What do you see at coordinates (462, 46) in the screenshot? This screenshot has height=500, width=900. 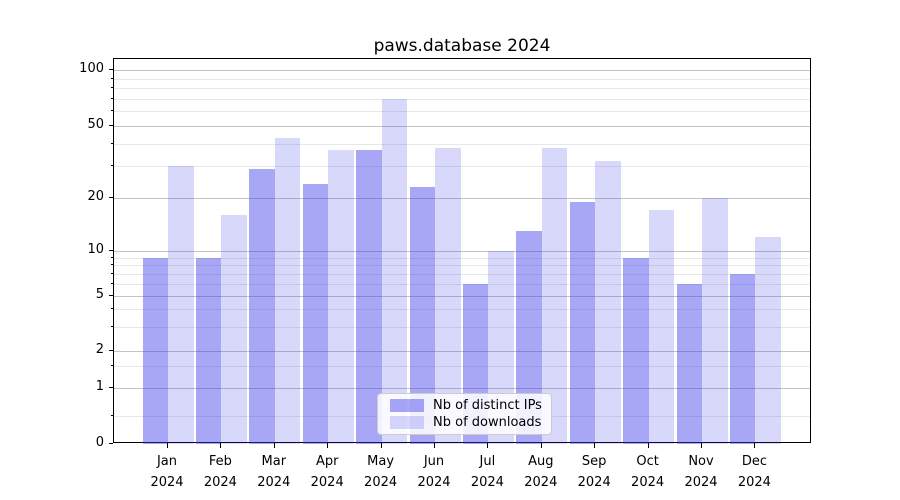 I see `chart-title: paws.database 2024` at bounding box center [462, 46].